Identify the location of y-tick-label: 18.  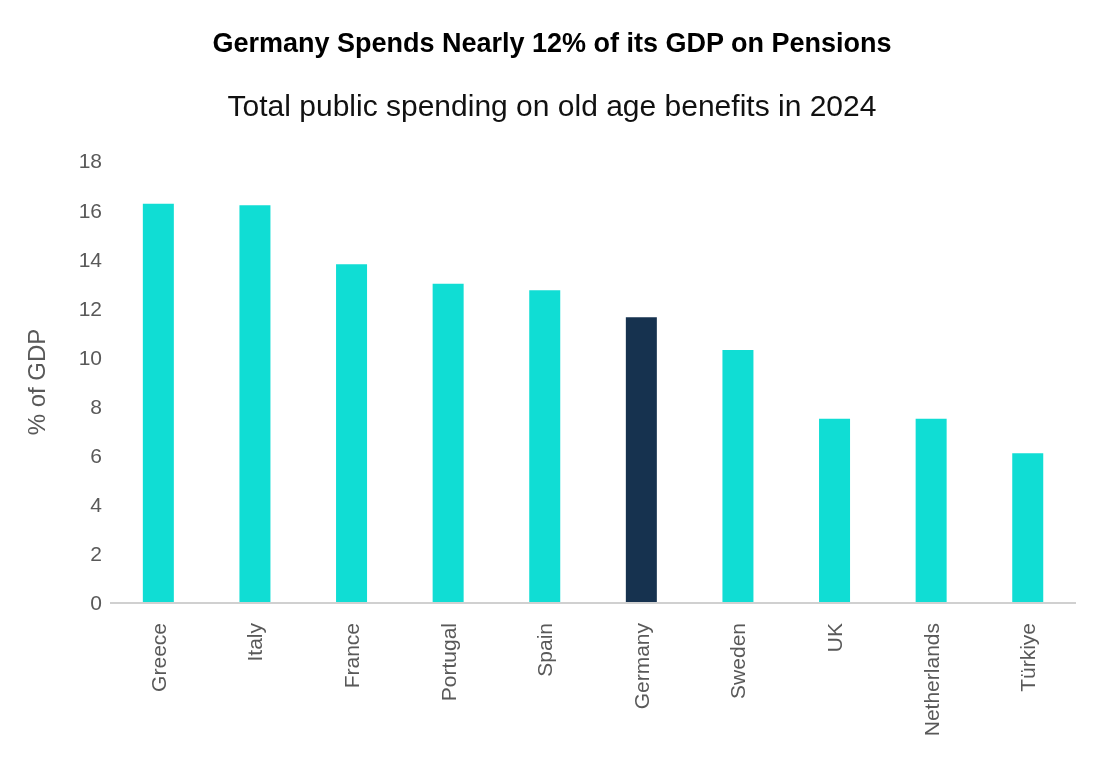
(90, 161).